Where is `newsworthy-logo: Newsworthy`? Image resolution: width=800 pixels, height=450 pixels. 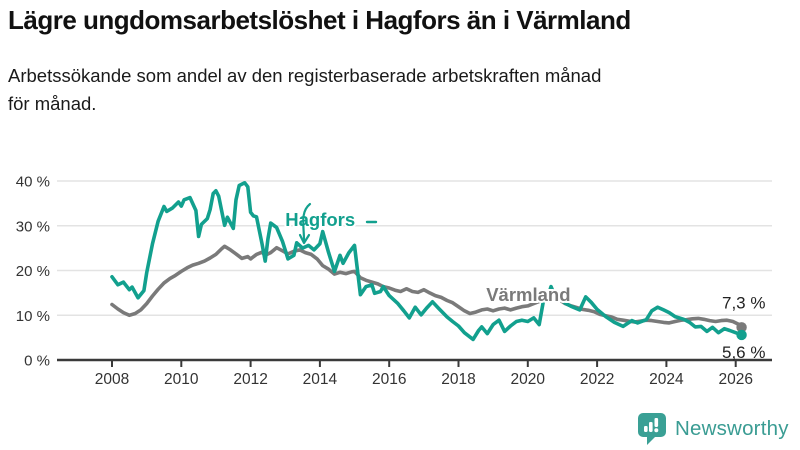
newsworthy-logo: Newsworthy is located at coordinates (713, 429).